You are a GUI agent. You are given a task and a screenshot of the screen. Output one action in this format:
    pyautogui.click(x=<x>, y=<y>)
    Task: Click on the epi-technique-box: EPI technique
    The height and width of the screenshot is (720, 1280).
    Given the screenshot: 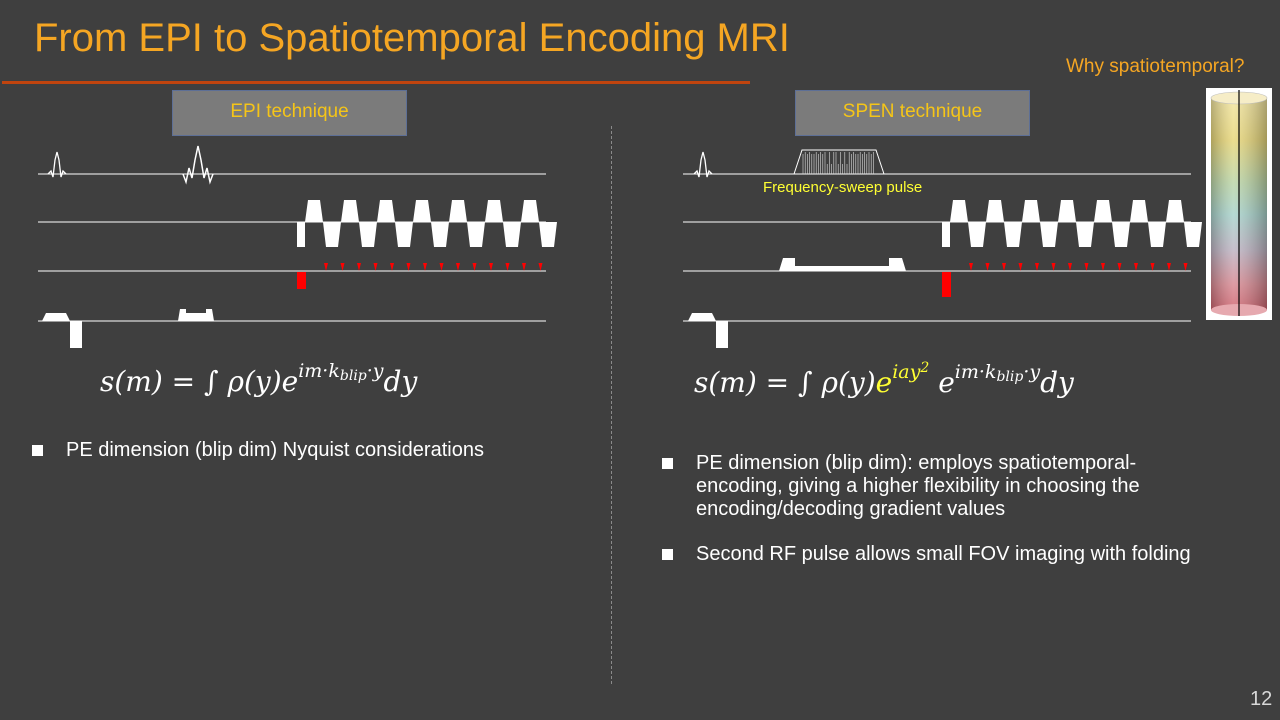 What is the action you would take?
    pyautogui.click(x=289, y=113)
    